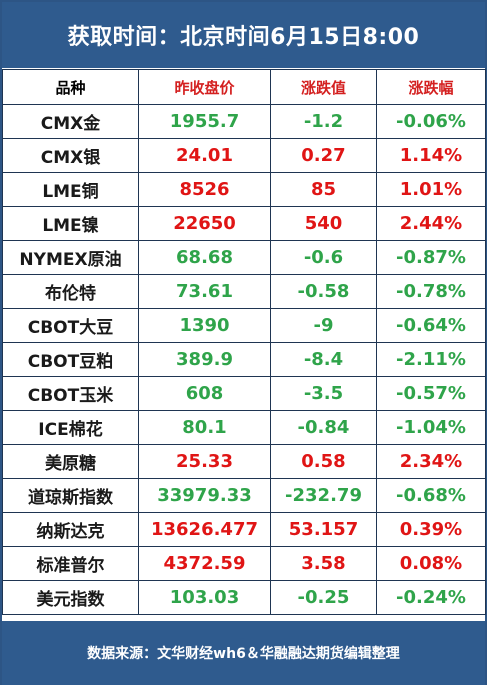  What do you see at coordinates (323, 461) in the screenshot?
I see `change-value: 0.58` at bounding box center [323, 461].